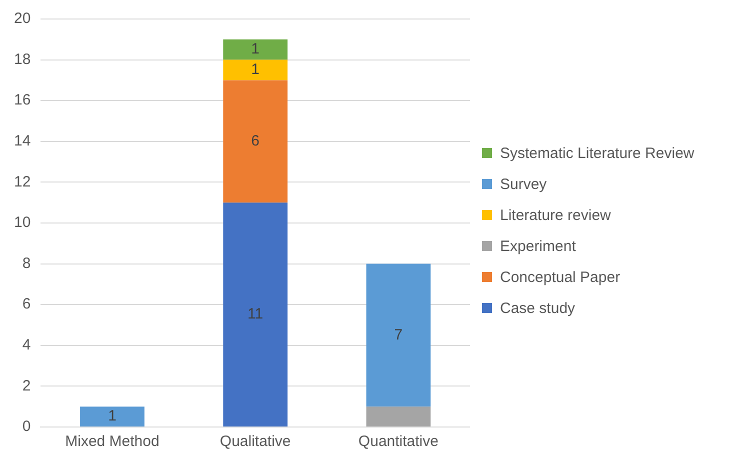 Image resolution: width=745 pixels, height=461 pixels. I want to click on x-tick-label: Quantitative, so click(398, 441).